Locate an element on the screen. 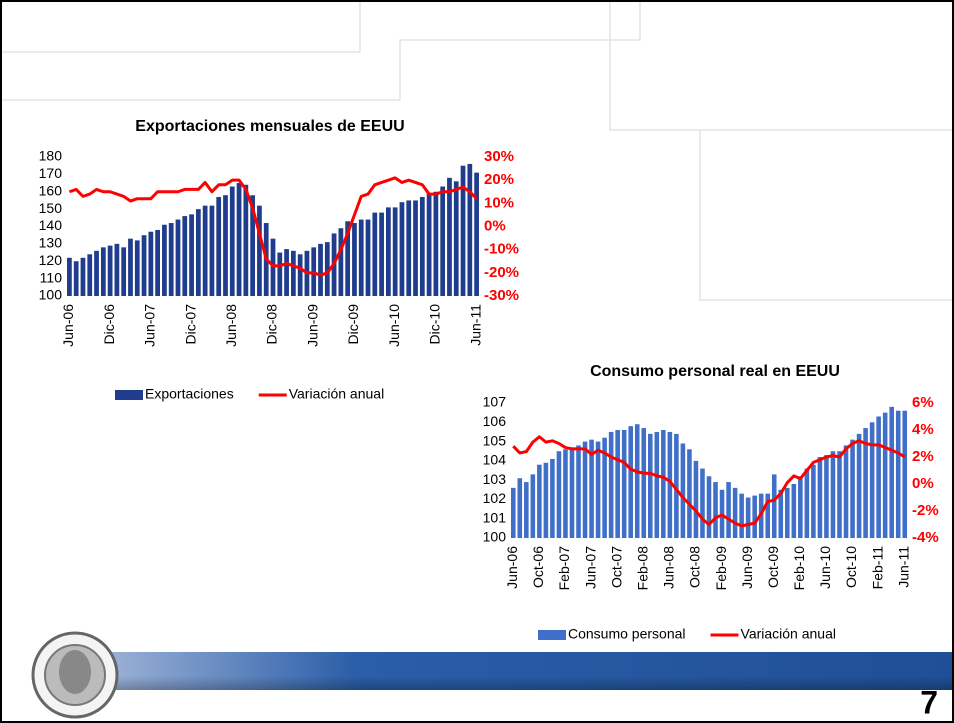 The width and height of the screenshot is (954, 723). x-tick-label: Dic-08 is located at coordinates (272, 324).